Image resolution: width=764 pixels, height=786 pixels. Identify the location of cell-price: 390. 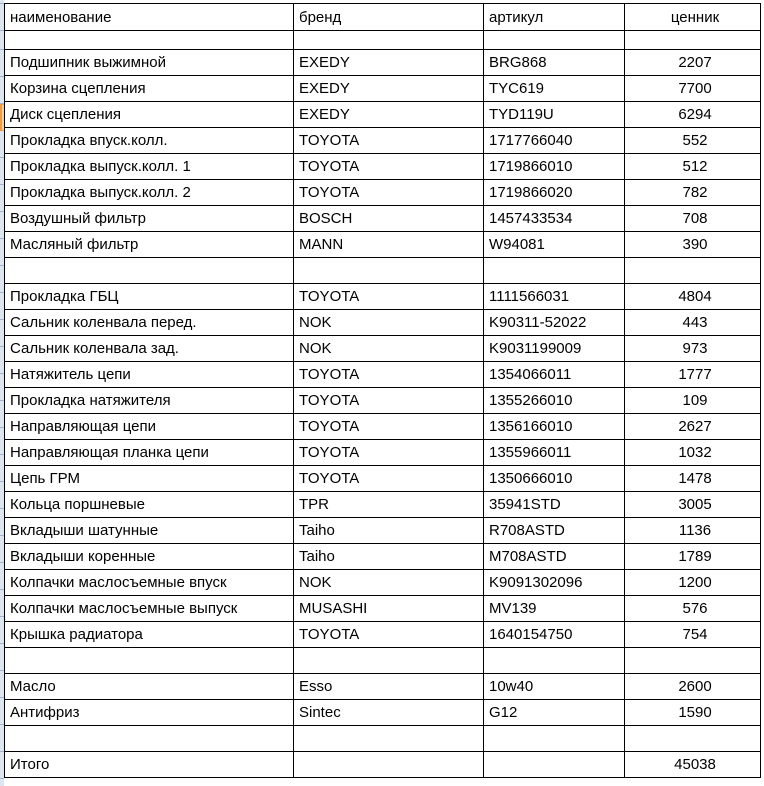
(692, 244).